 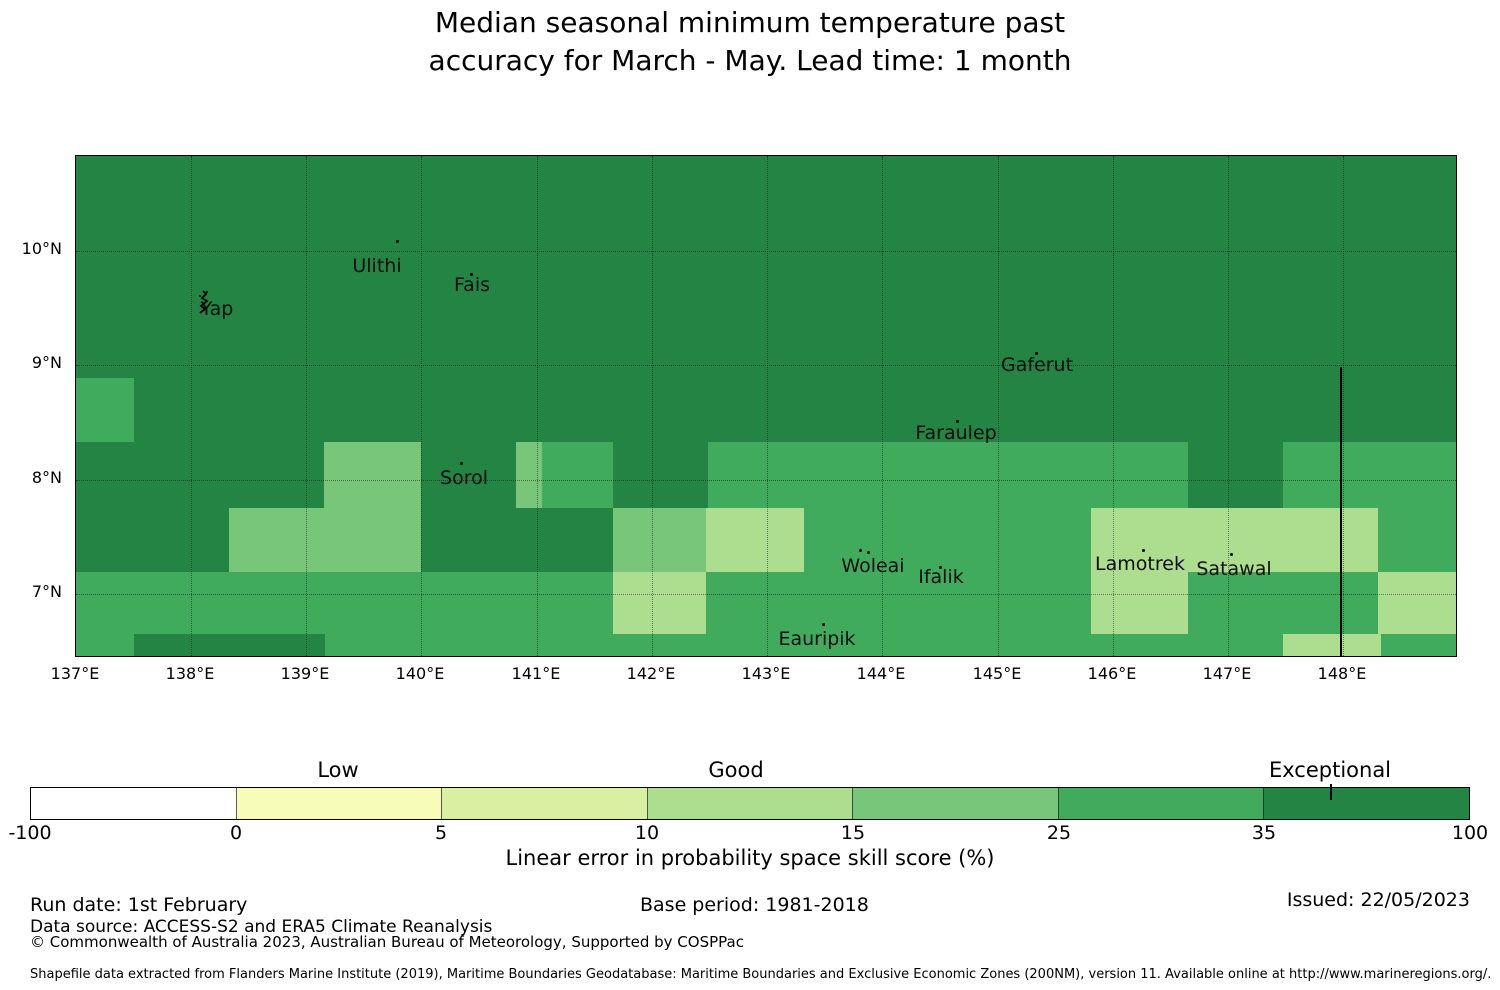 What do you see at coordinates (1234, 569) in the screenshot?
I see `island-label: Satawal` at bounding box center [1234, 569].